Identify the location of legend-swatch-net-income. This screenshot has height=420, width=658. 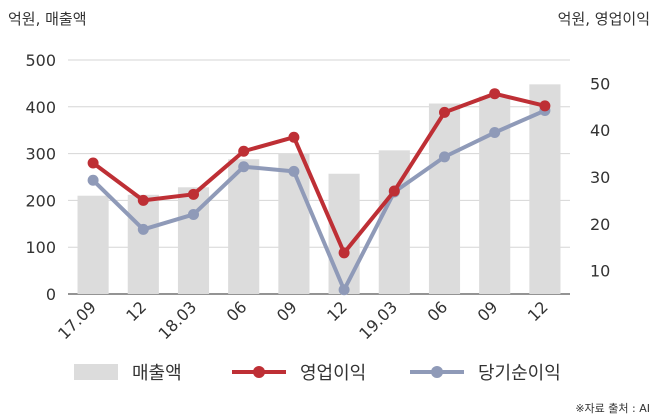
(437, 372).